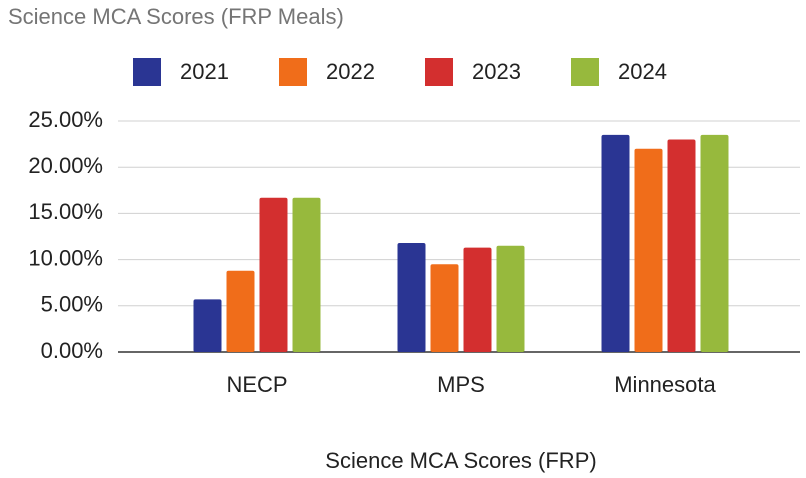 Image resolution: width=806 pixels, height=478 pixels. Describe the element at coordinates (642, 71) in the screenshot. I see `legend-label: 2024` at that location.